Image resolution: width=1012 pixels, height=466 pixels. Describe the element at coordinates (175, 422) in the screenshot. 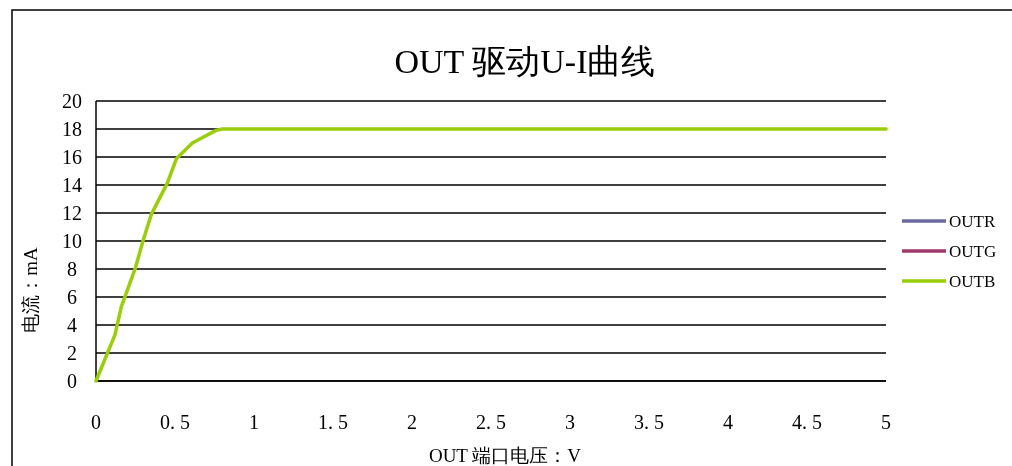

I see `x-tick-label: 0. 5` at that location.